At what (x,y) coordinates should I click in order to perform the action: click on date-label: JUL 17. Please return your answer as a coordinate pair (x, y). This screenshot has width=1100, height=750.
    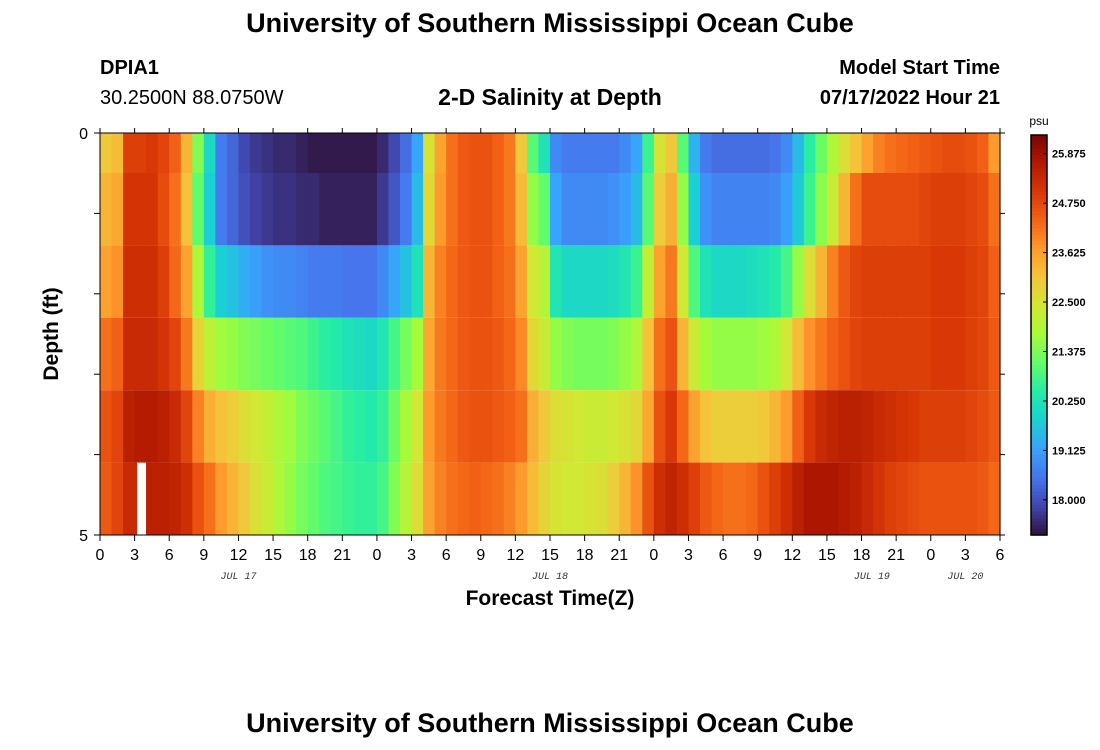
    Looking at the image, I should click on (238, 577).